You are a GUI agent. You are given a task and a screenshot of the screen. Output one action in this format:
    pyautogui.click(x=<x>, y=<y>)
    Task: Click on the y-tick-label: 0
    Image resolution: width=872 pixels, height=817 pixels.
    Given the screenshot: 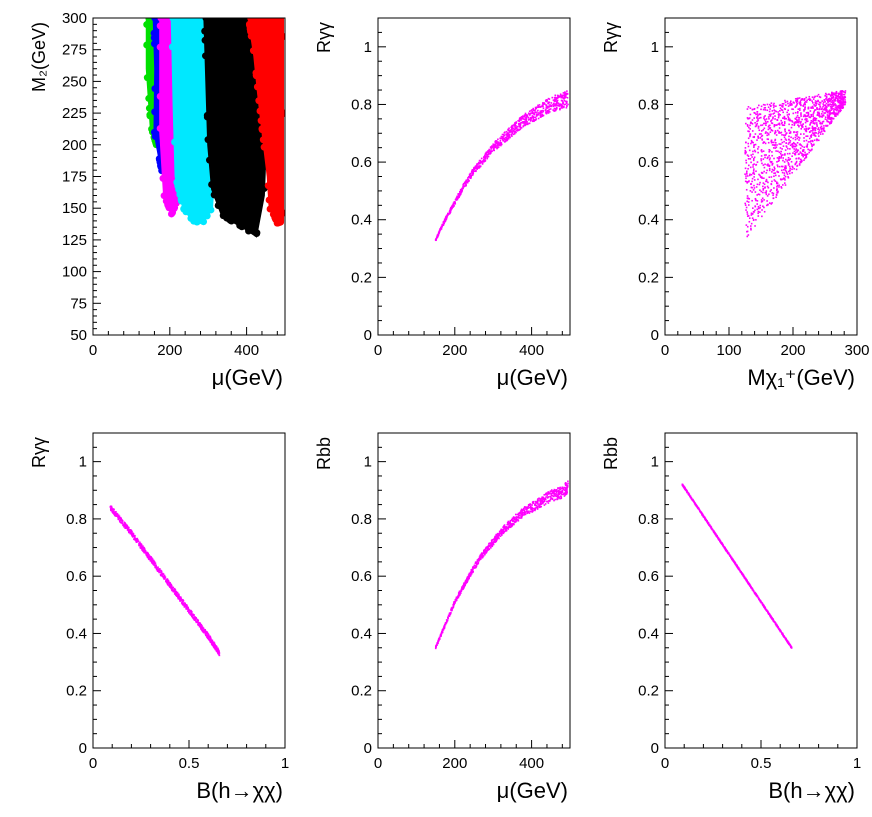 What is the action you would take?
    pyautogui.click(x=655, y=335)
    